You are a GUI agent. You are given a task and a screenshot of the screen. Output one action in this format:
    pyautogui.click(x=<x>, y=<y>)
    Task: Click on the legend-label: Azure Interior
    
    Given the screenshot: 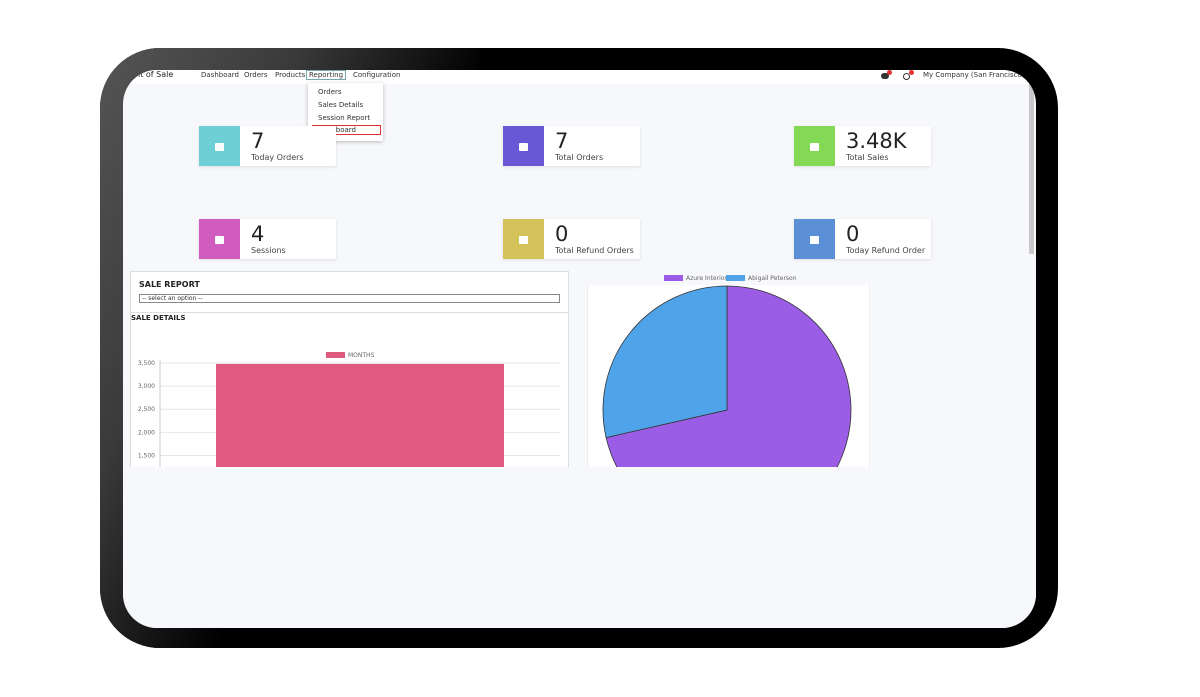 What is the action you would take?
    pyautogui.click(x=706, y=278)
    